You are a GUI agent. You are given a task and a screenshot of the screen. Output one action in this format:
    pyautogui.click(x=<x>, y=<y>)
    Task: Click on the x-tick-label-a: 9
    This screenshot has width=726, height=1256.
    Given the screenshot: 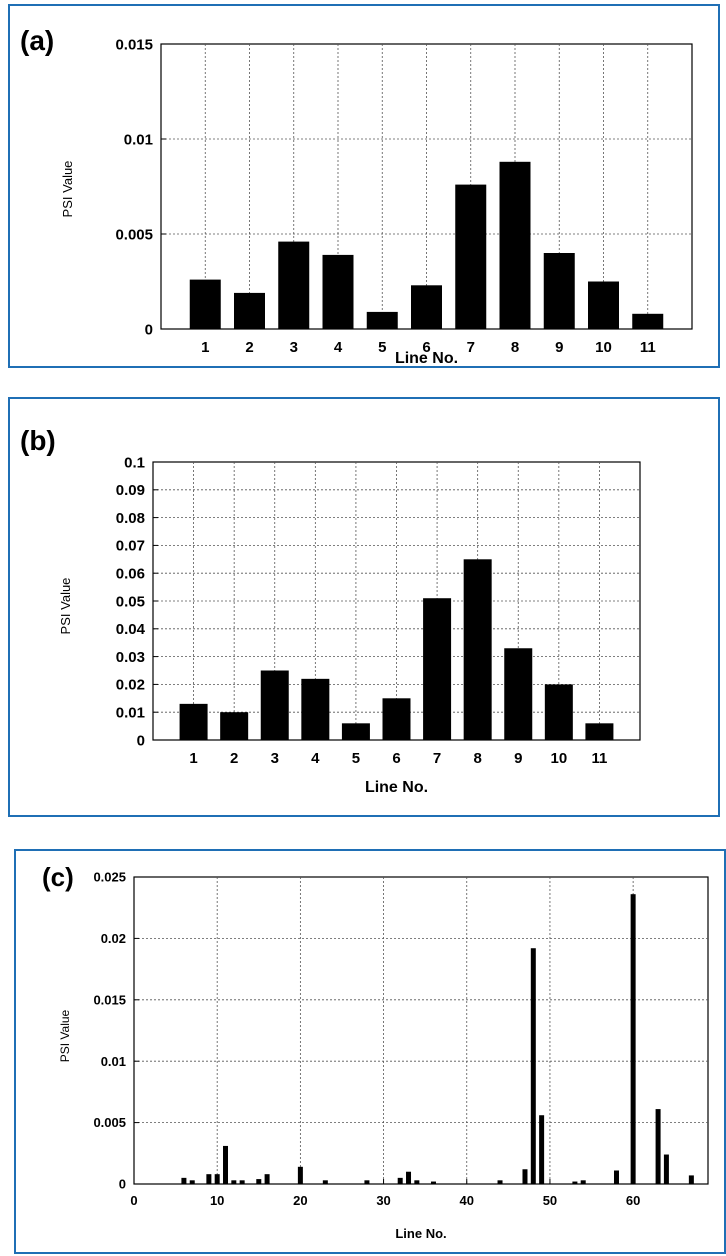 What is the action you would take?
    pyautogui.click(x=559, y=347)
    